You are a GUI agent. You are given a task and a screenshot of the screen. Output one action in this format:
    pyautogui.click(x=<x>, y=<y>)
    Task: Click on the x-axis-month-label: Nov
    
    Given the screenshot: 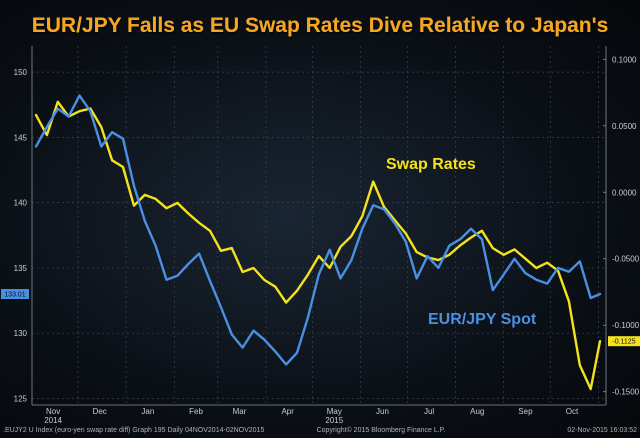 What is the action you would take?
    pyautogui.click(x=53, y=411)
    